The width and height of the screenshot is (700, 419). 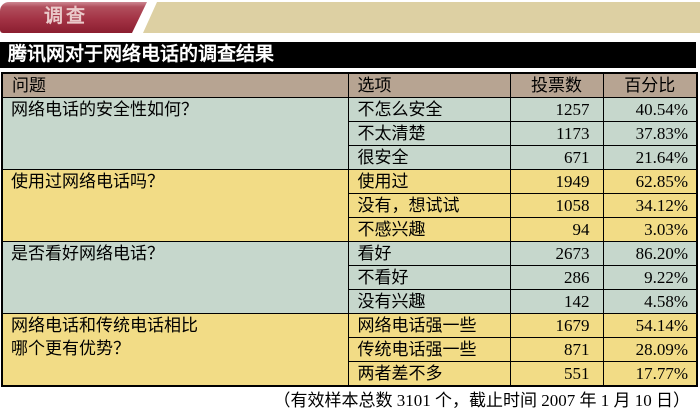 What do you see at coordinates (556, 349) in the screenshot?
I see `votes-cell: 871` at bounding box center [556, 349].